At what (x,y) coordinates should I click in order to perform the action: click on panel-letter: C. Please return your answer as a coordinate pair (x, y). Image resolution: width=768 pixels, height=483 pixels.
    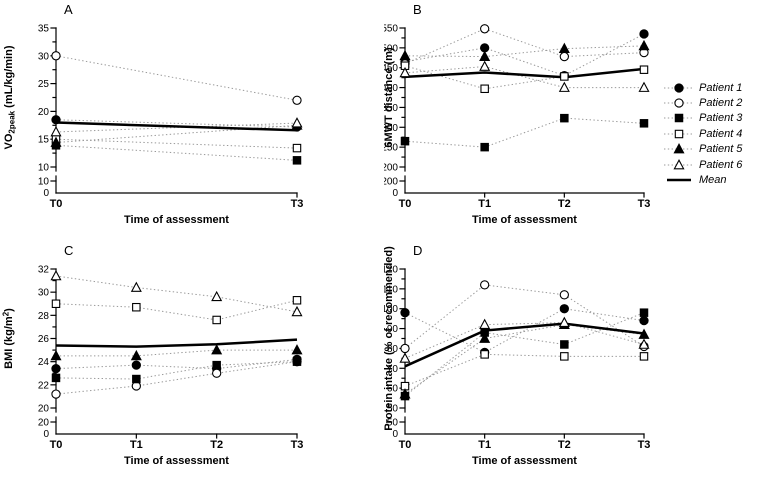
    Looking at the image, I should click on (68, 250).